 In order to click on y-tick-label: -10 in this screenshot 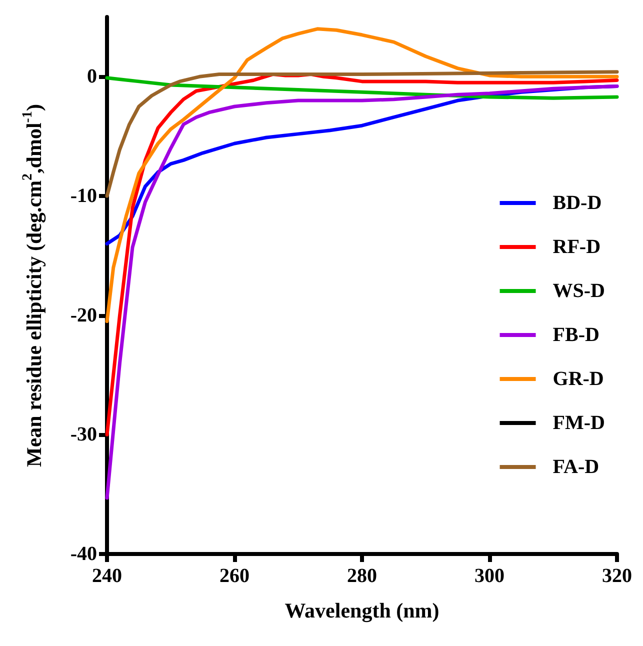, I will do `click(83, 196)`.